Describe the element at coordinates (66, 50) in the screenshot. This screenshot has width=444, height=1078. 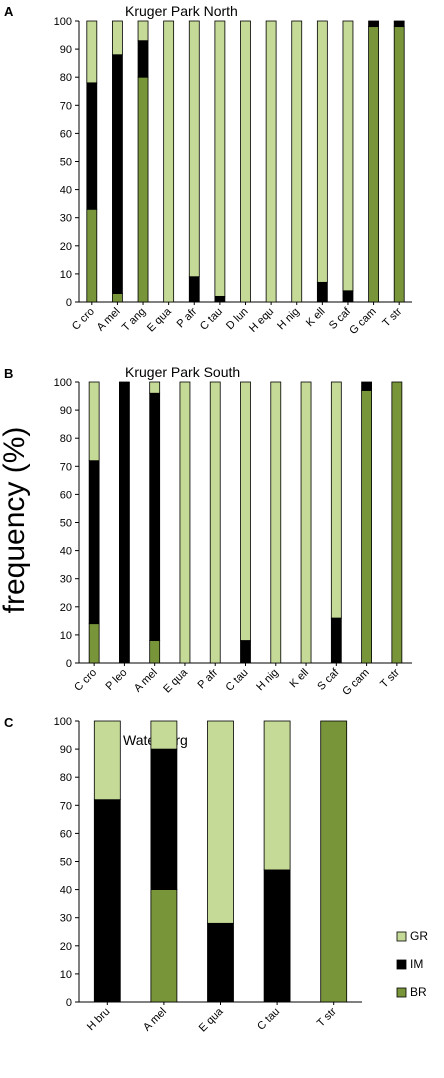
I see `y-tick-label: 90` at that location.